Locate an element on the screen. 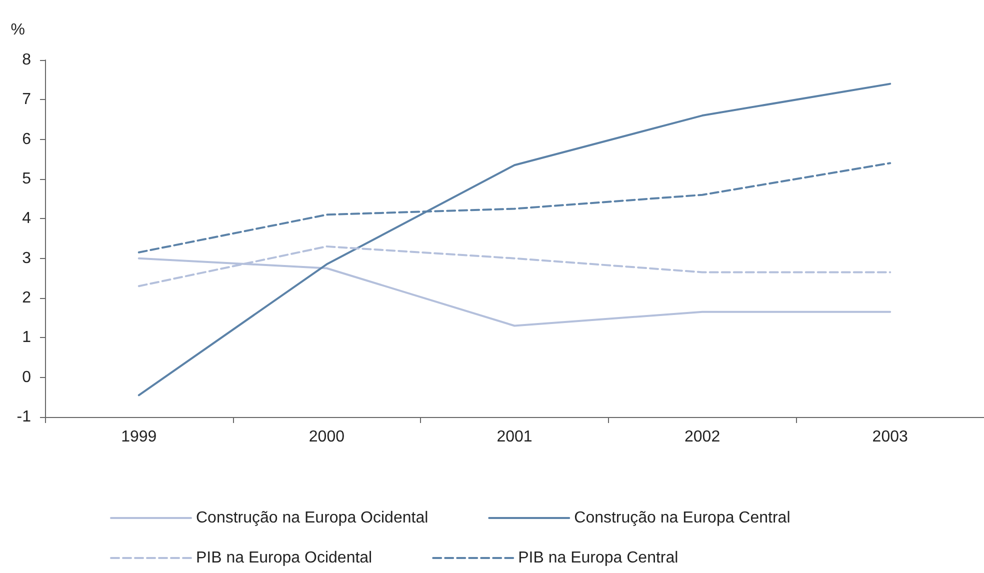 This screenshot has height=573, width=984. y-tick-label: 2 is located at coordinates (27, 298).